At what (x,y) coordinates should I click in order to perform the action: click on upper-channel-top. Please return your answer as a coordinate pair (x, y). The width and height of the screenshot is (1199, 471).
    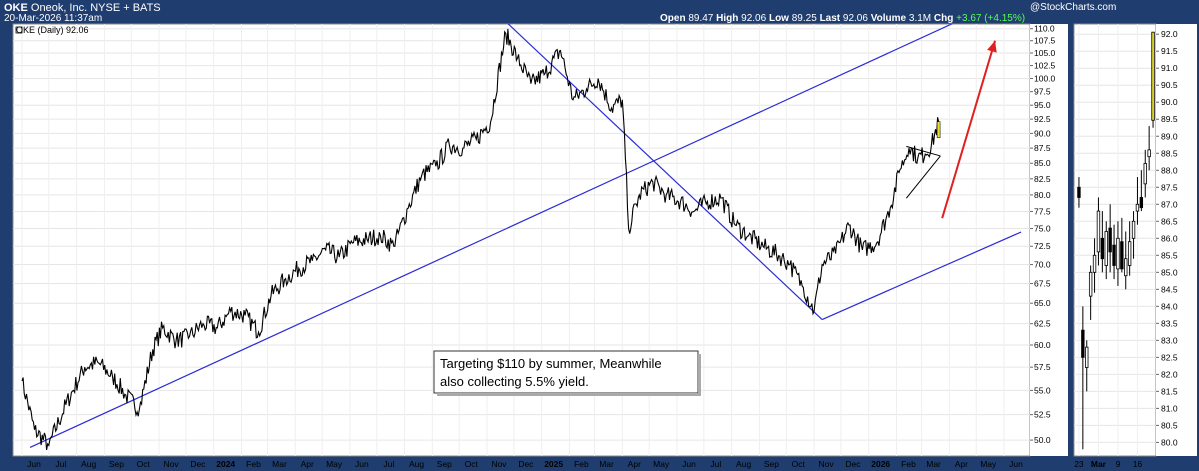
    Looking at the image, I should click on (763, 11).